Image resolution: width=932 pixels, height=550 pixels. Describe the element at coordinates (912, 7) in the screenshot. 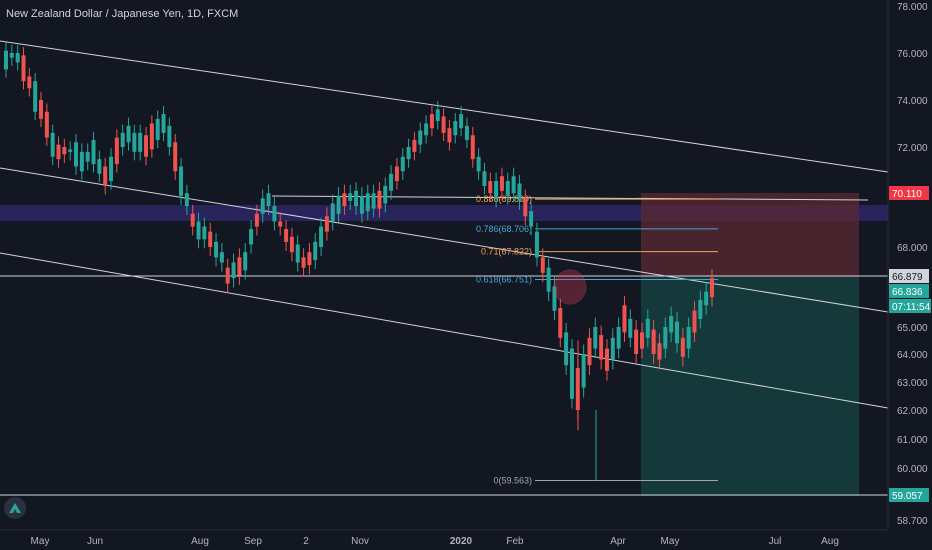

I see `y-tick-label: 78.000` at that location.